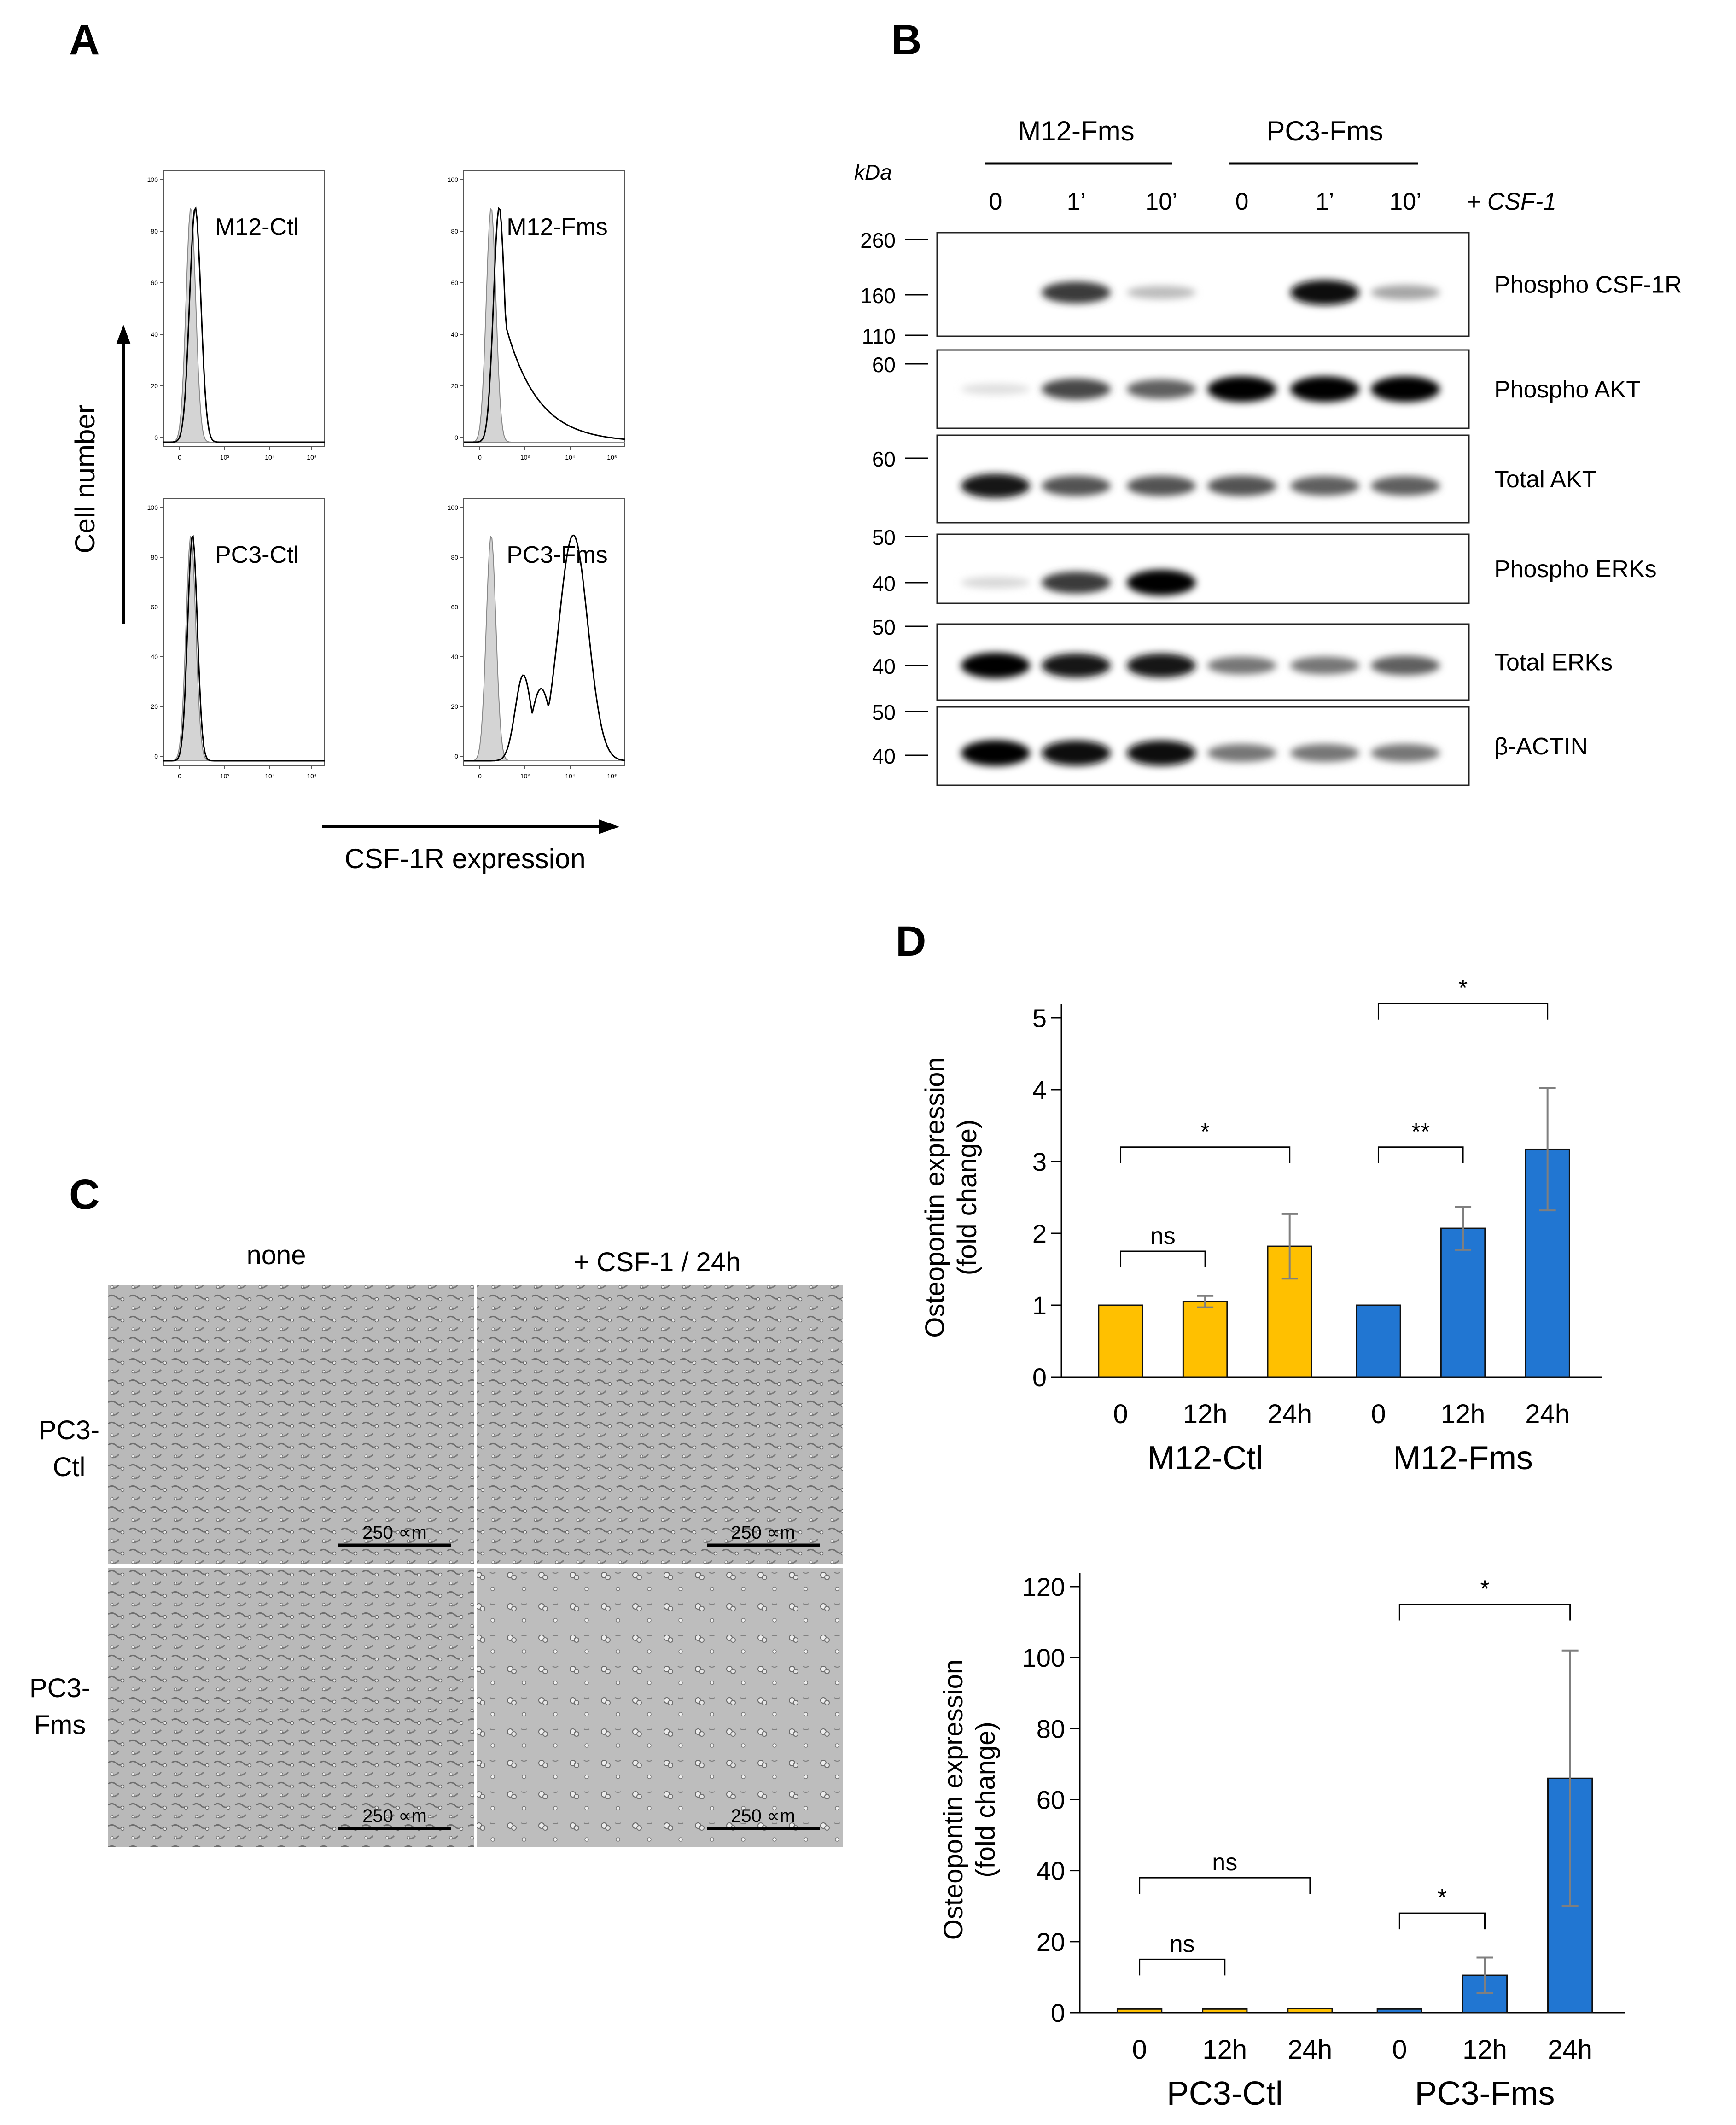  What do you see at coordinates (1163, 1236) in the screenshot?
I see `significance-label: ns` at bounding box center [1163, 1236].